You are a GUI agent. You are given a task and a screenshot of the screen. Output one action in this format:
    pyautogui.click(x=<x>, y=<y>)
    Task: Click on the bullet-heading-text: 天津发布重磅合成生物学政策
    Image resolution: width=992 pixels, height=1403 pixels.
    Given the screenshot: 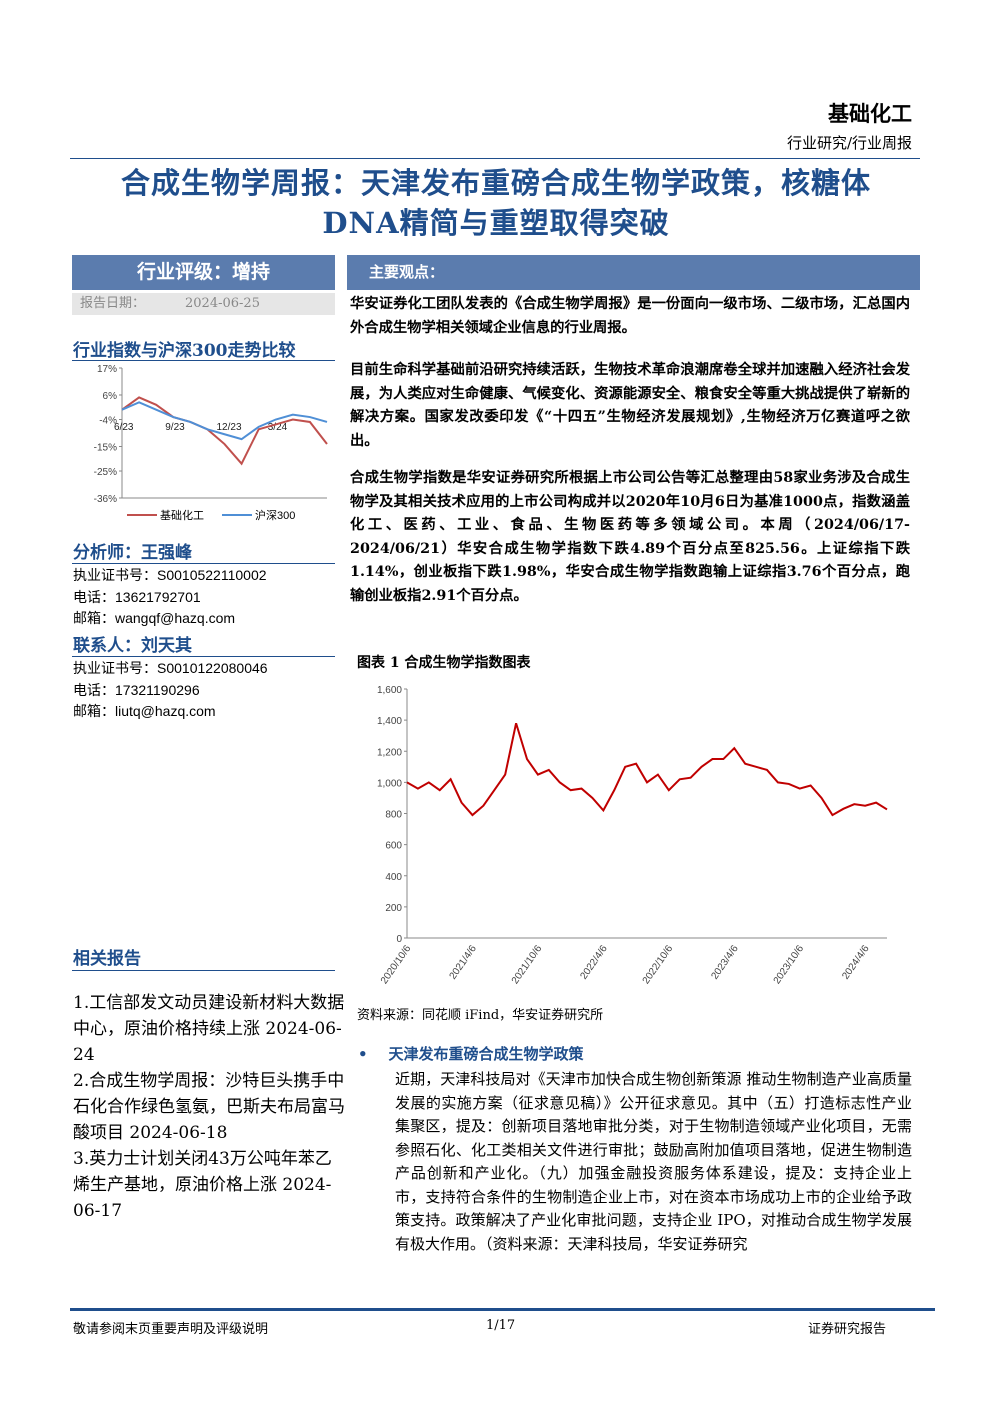 What is the action you would take?
    pyautogui.click(x=486, y=1054)
    